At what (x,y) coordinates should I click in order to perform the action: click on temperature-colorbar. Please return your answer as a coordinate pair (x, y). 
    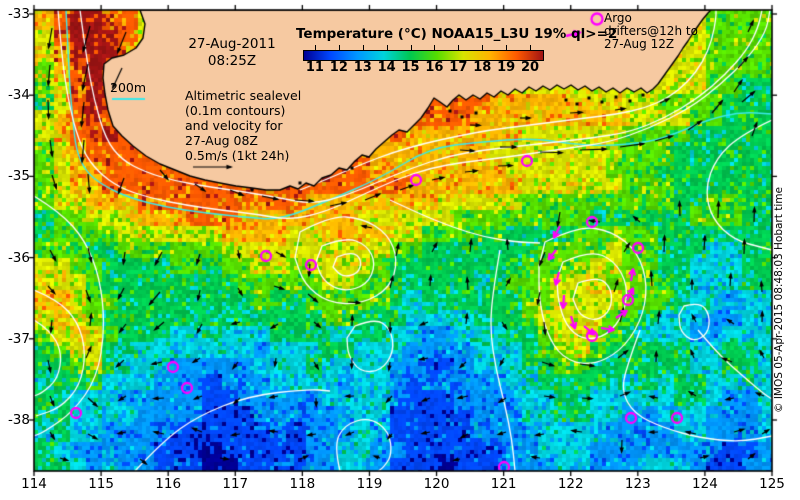
    Looking at the image, I should click on (423, 55).